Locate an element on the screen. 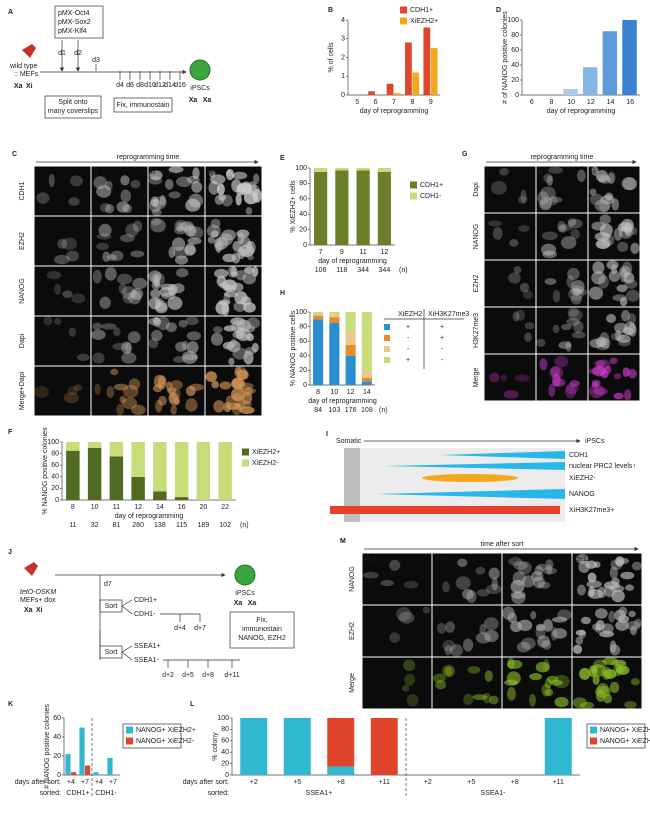 The width and height of the screenshot is (650, 816). label: d+8 is located at coordinates (208, 675).